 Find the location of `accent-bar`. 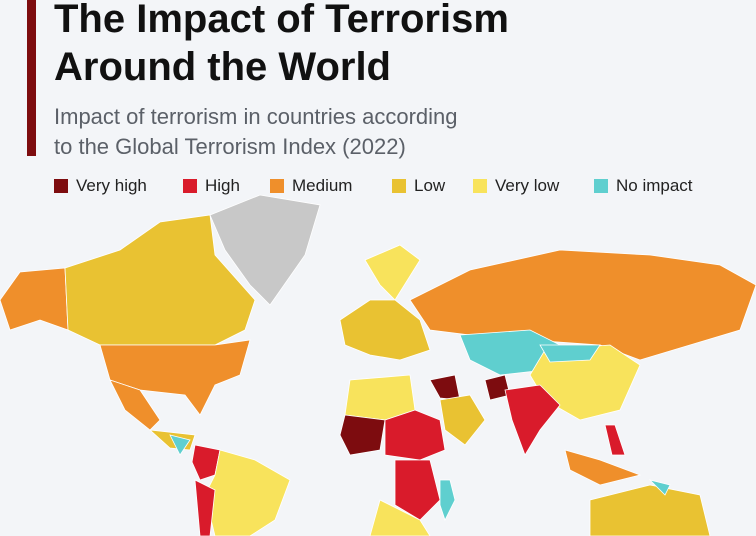

accent-bar is located at coordinates (31, 78).